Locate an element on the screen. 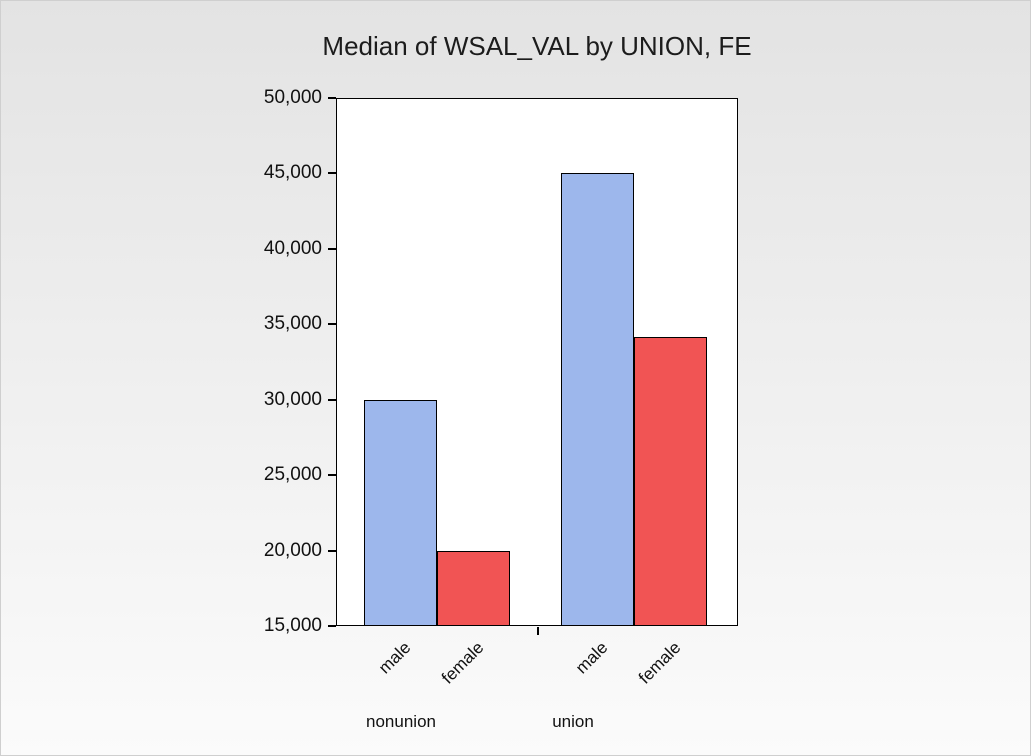 This screenshot has width=1031, height=756. bar-female-union is located at coordinates (670, 481).